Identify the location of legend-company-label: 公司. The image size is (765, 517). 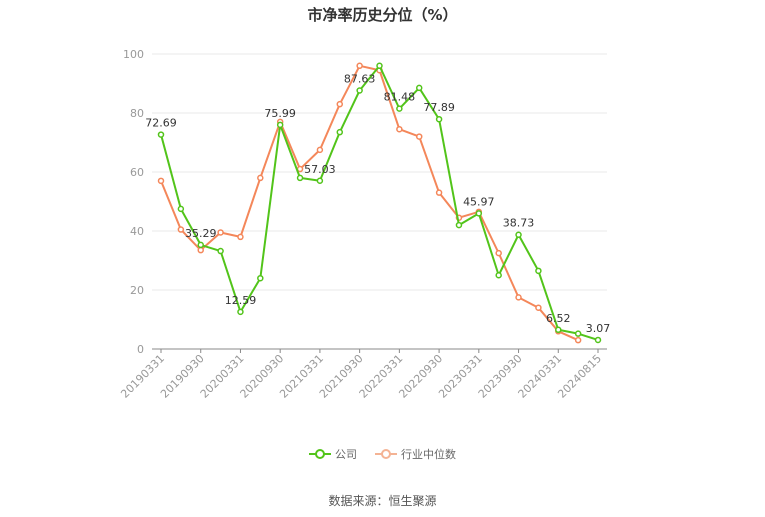
(346, 454).